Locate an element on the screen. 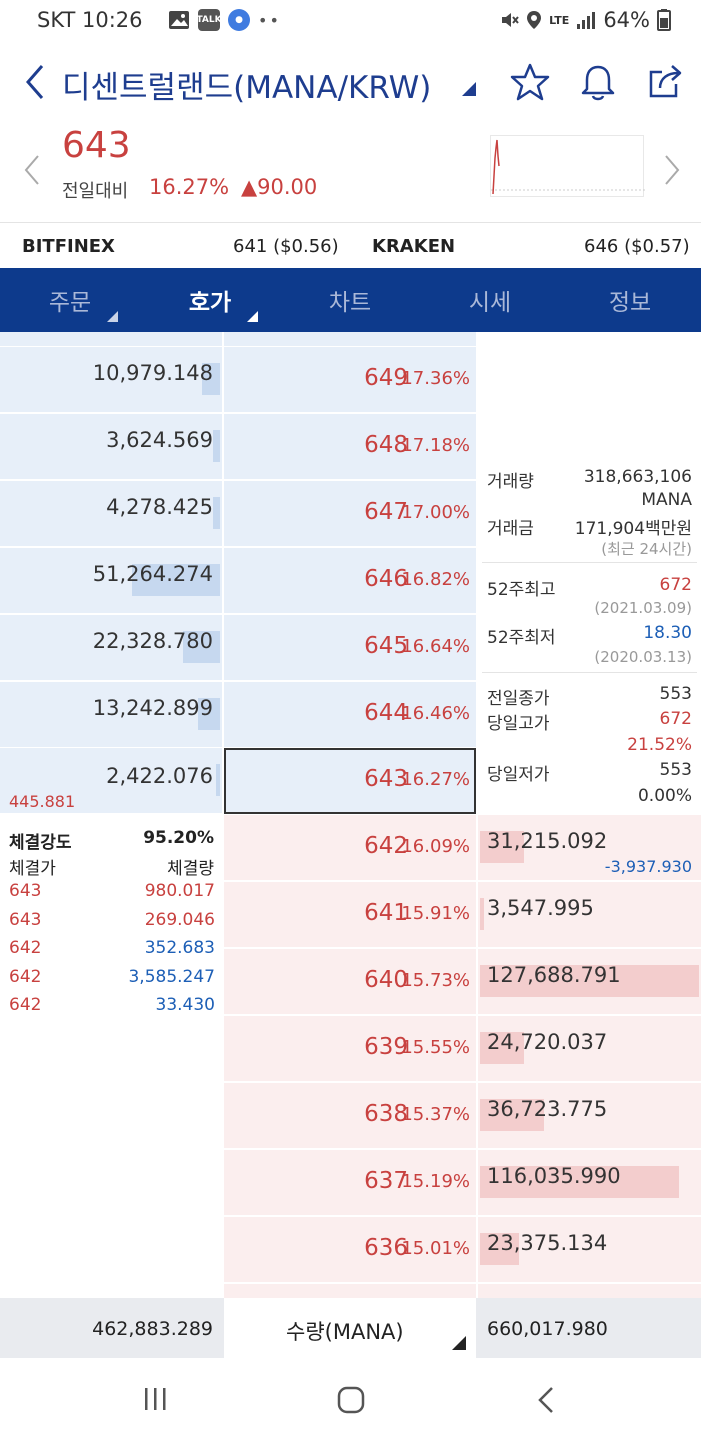 The width and height of the screenshot is (701, 1440). bid-volume-cell: 31,215.092 -3,937.930 is located at coordinates (589, 848).